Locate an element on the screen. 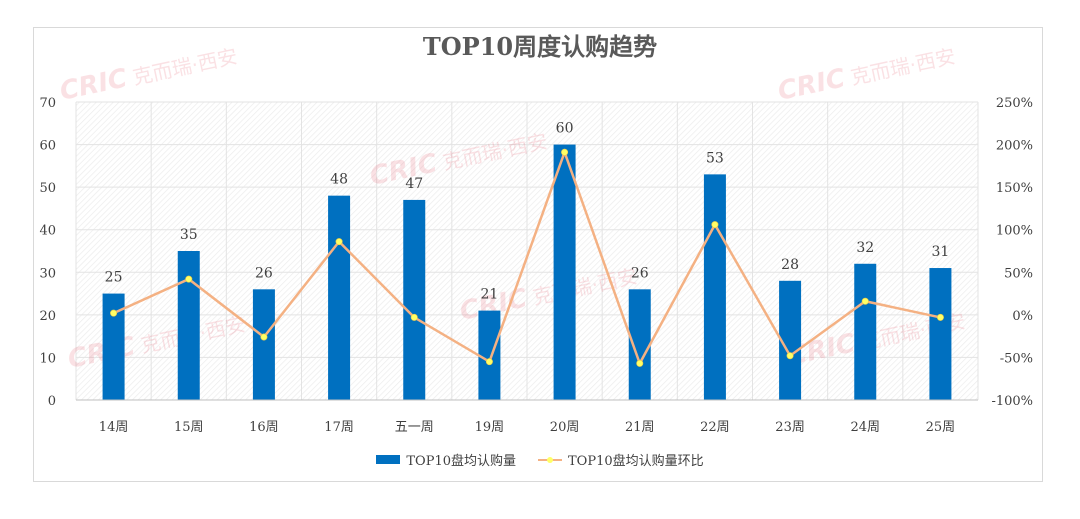  x-tick-label: 15周 is located at coordinates (189, 427).